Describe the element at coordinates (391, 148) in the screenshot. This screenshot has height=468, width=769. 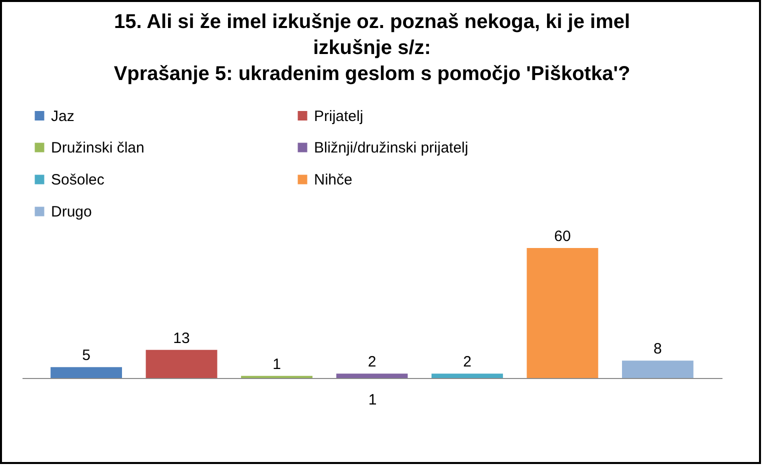
I see `legend-label: Bližnji/družinski prijatelj` at that location.